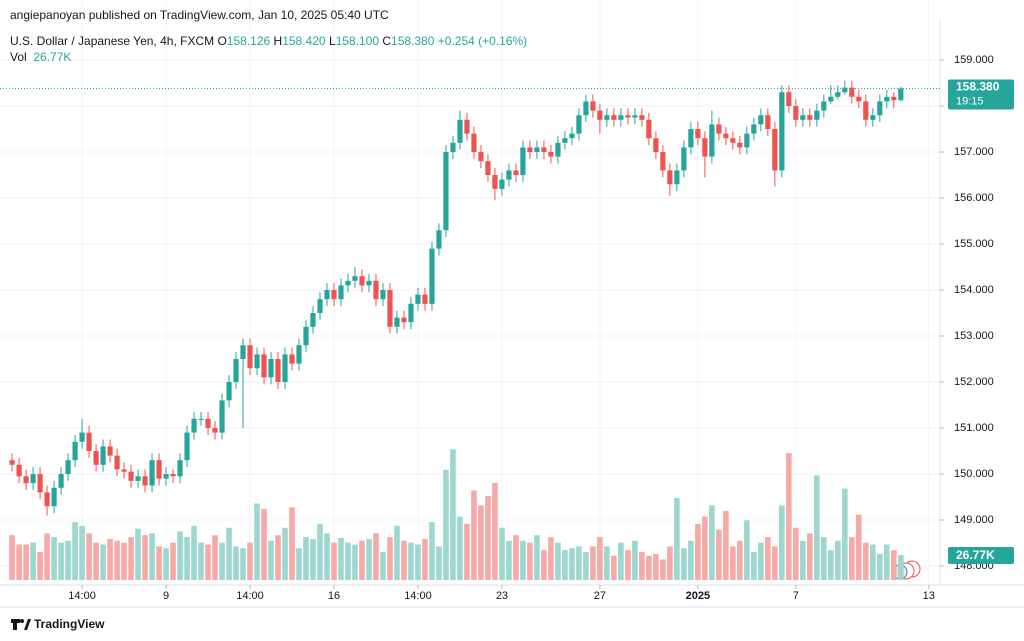 The width and height of the screenshot is (1024, 641). Describe the element at coordinates (978, 87) in the screenshot. I see `last-price-label: 158.380` at that location.